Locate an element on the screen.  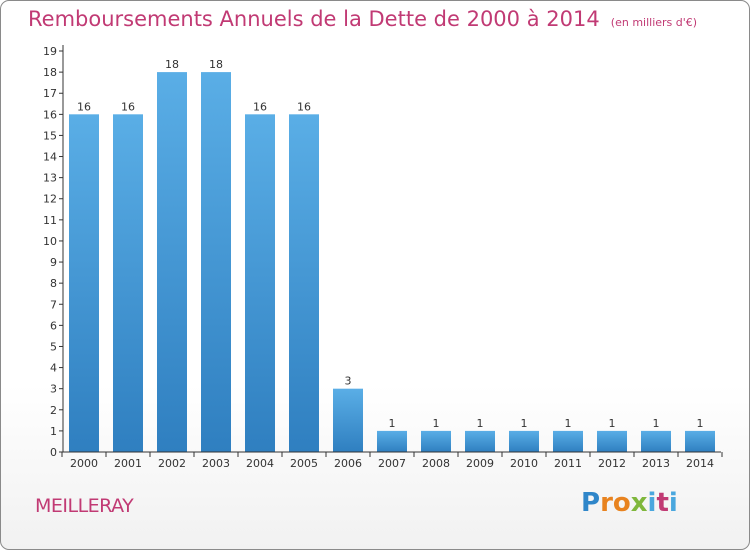
y-tick-label: 11 is located at coordinates (50, 220).